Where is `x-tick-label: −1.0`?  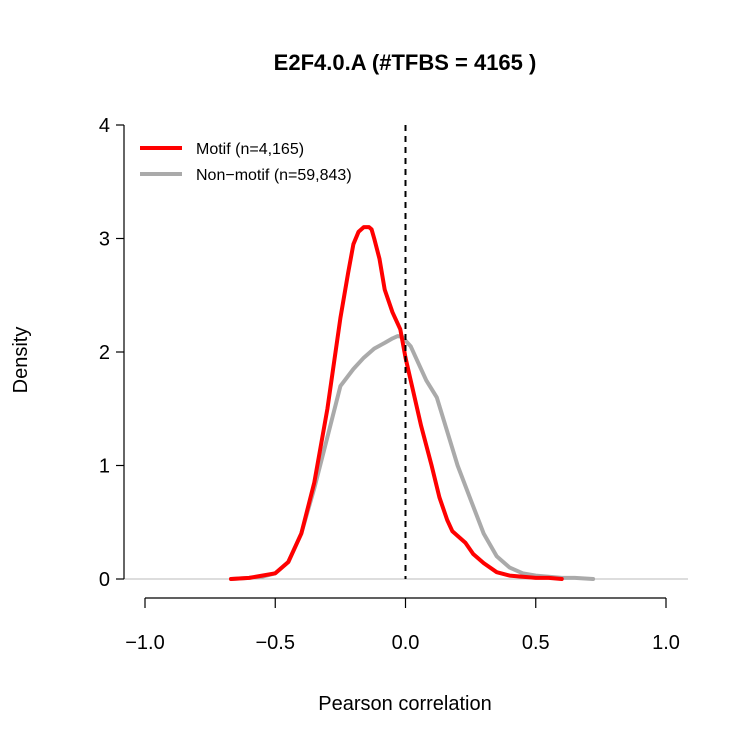 x-tick-label: −1.0 is located at coordinates (144, 643).